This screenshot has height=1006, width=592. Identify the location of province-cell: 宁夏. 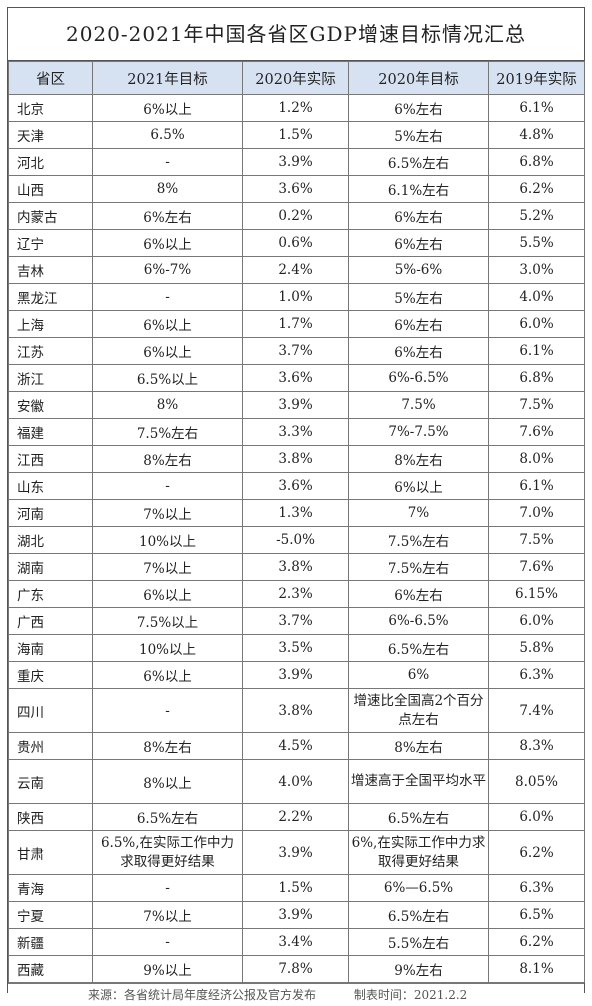
(50, 915).